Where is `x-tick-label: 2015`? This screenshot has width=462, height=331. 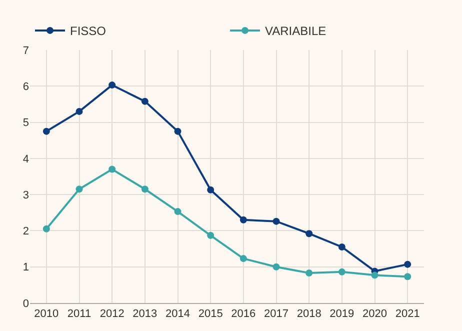
x-tick-label: 2015 is located at coordinates (210, 314).